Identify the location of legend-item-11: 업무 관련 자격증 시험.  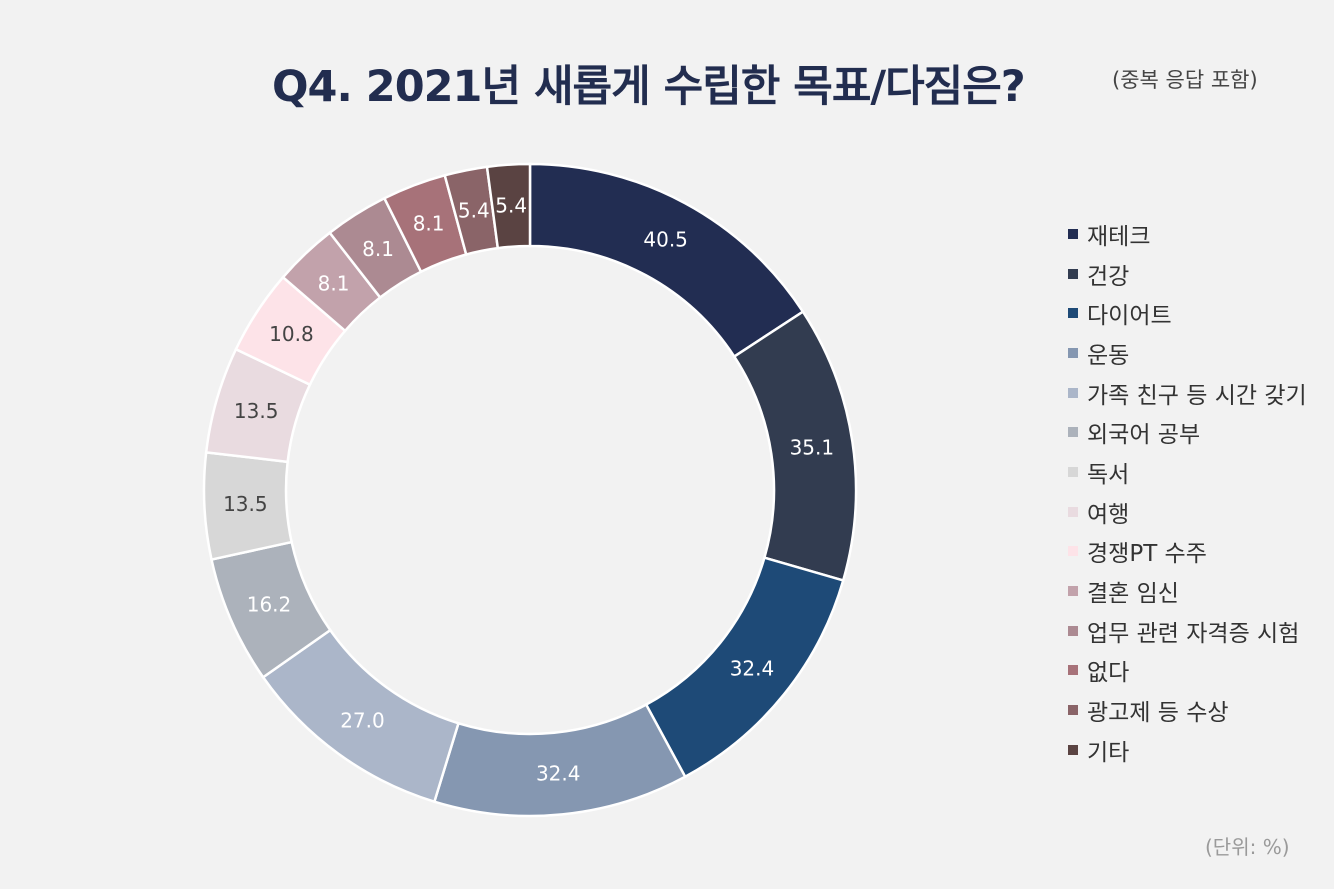
(1187, 631).